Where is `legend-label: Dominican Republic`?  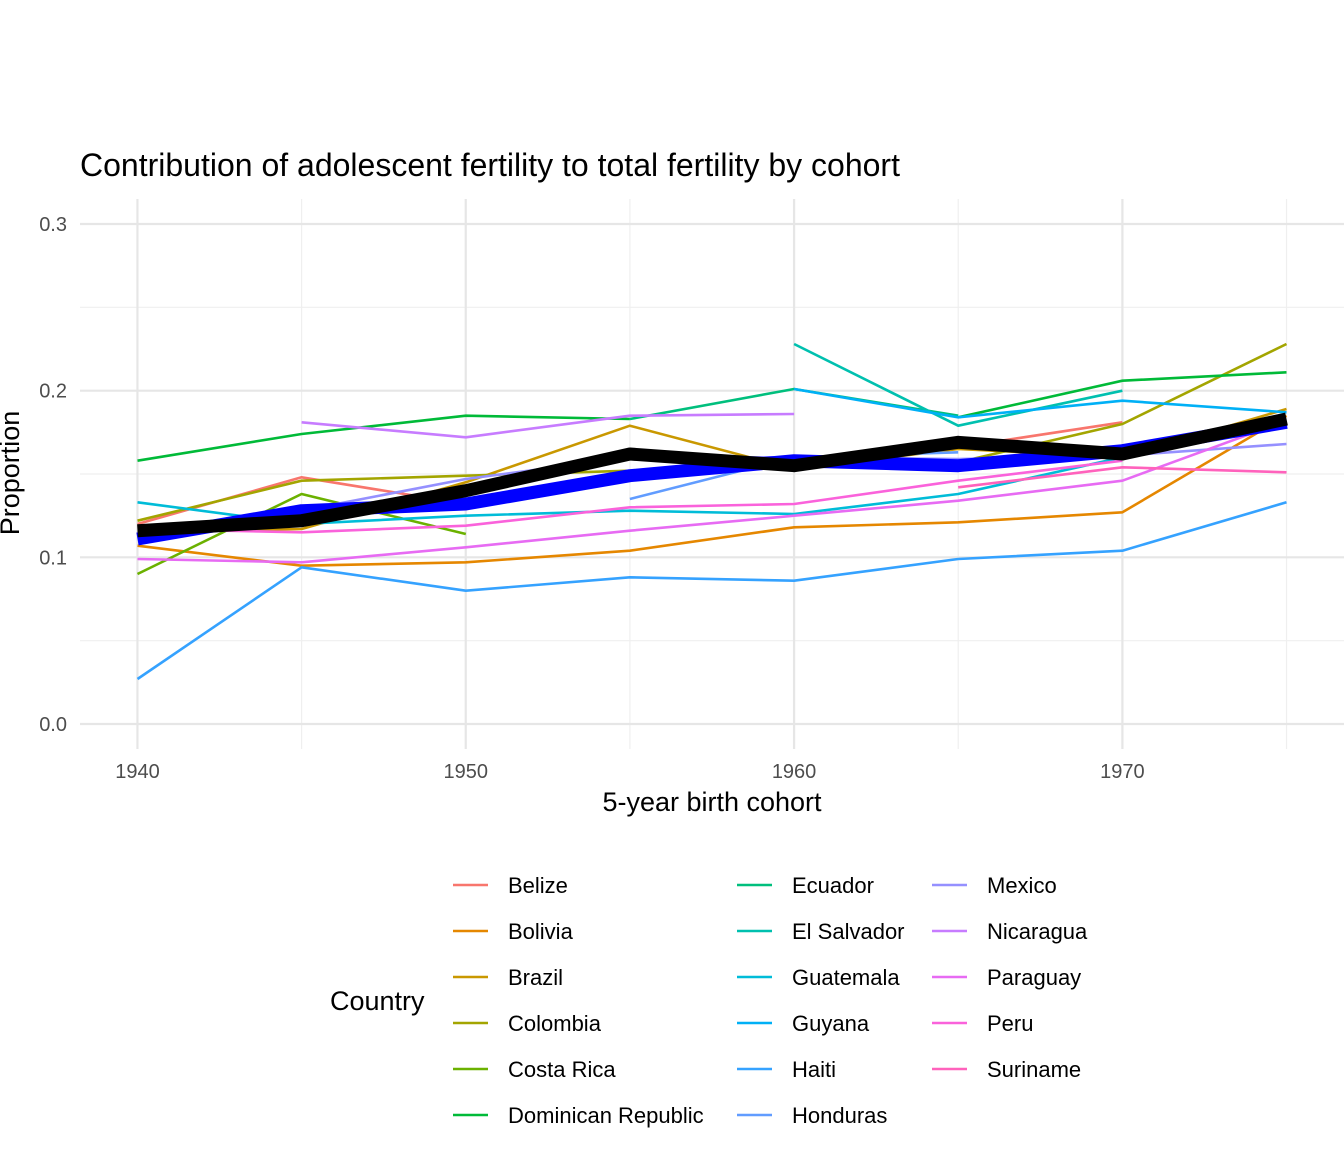 legend-label: Dominican Republic is located at coordinates (606, 1115).